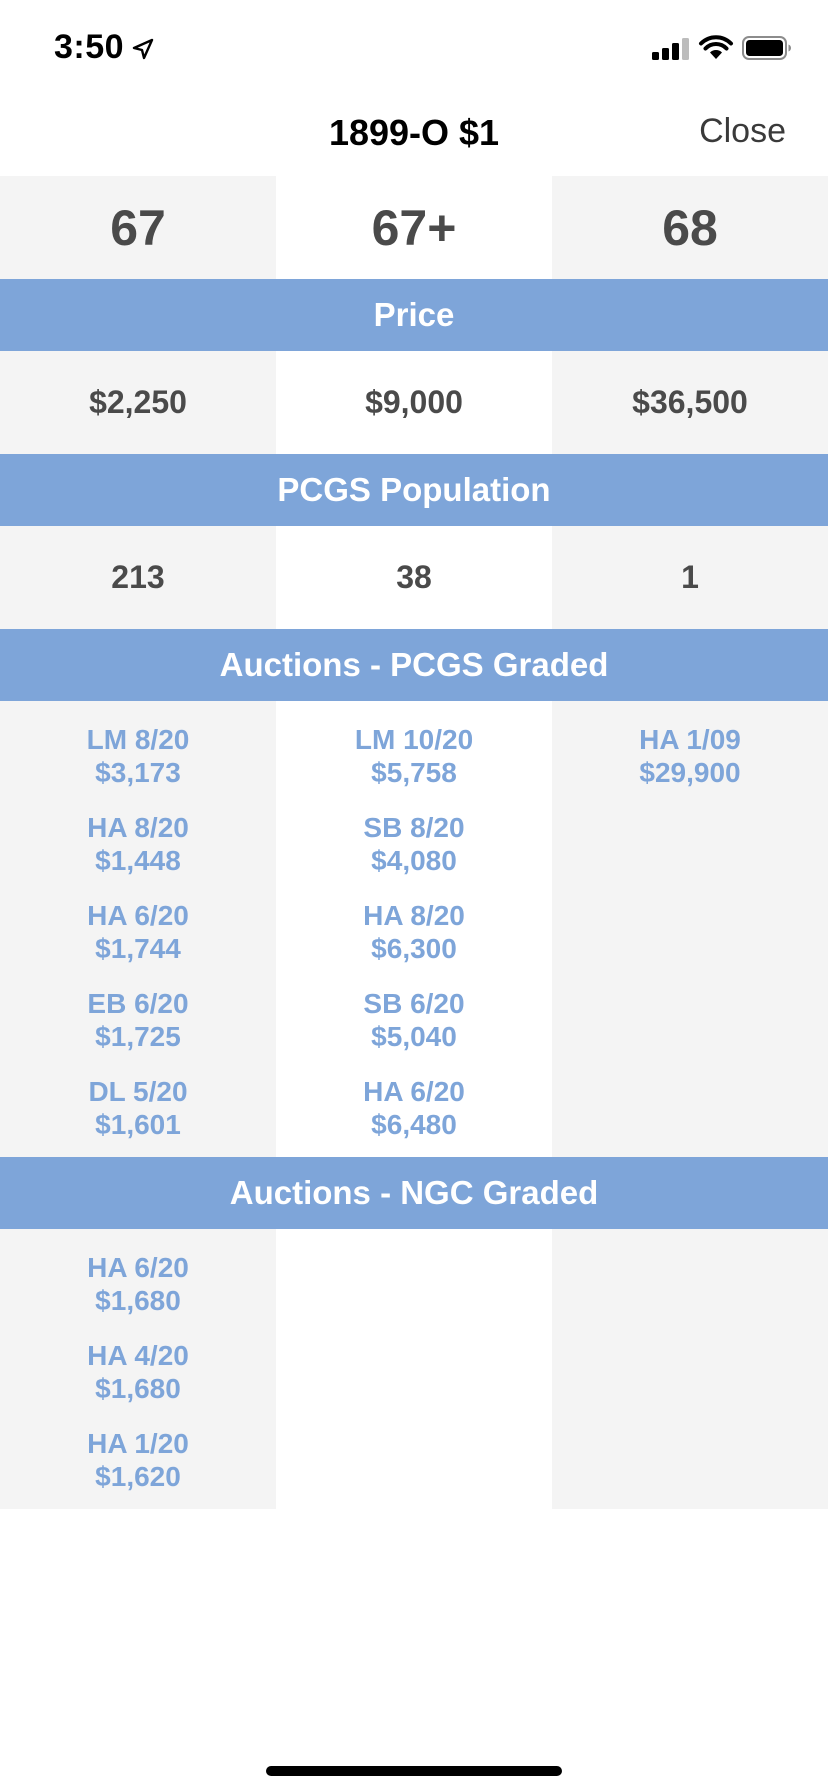  Describe the element at coordinates (414, 665) in the screenshot. I see `pcgs-auctions-section-header: Auctions - PCGS Graded` at that location.